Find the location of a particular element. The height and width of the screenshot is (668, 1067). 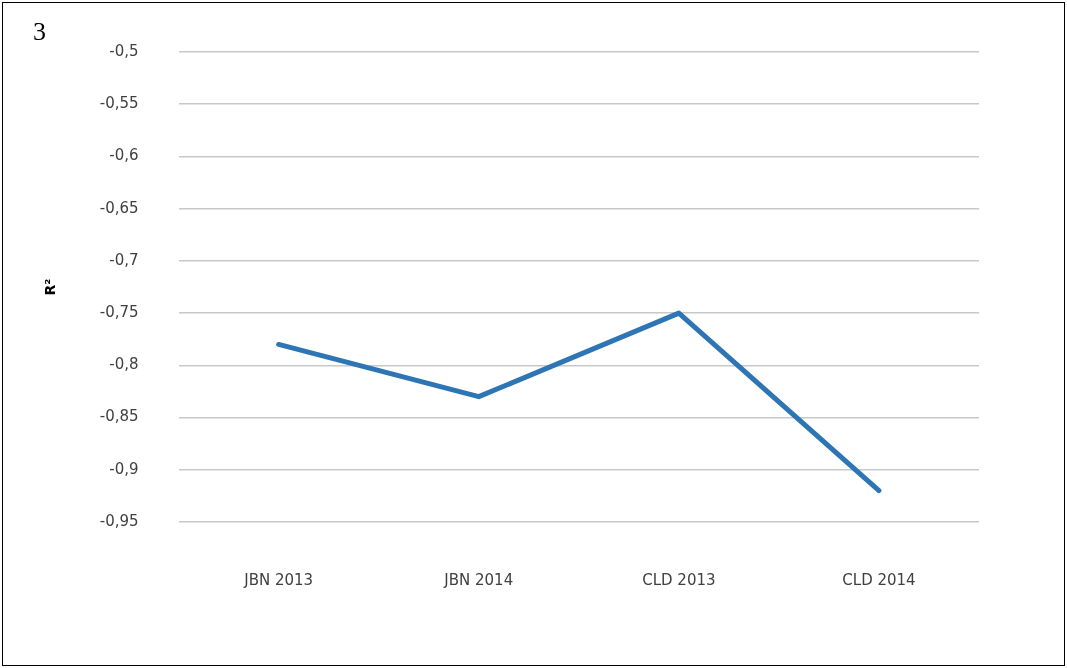

x-tick-label: CLD 2013 is located at coordinates (679, 579).